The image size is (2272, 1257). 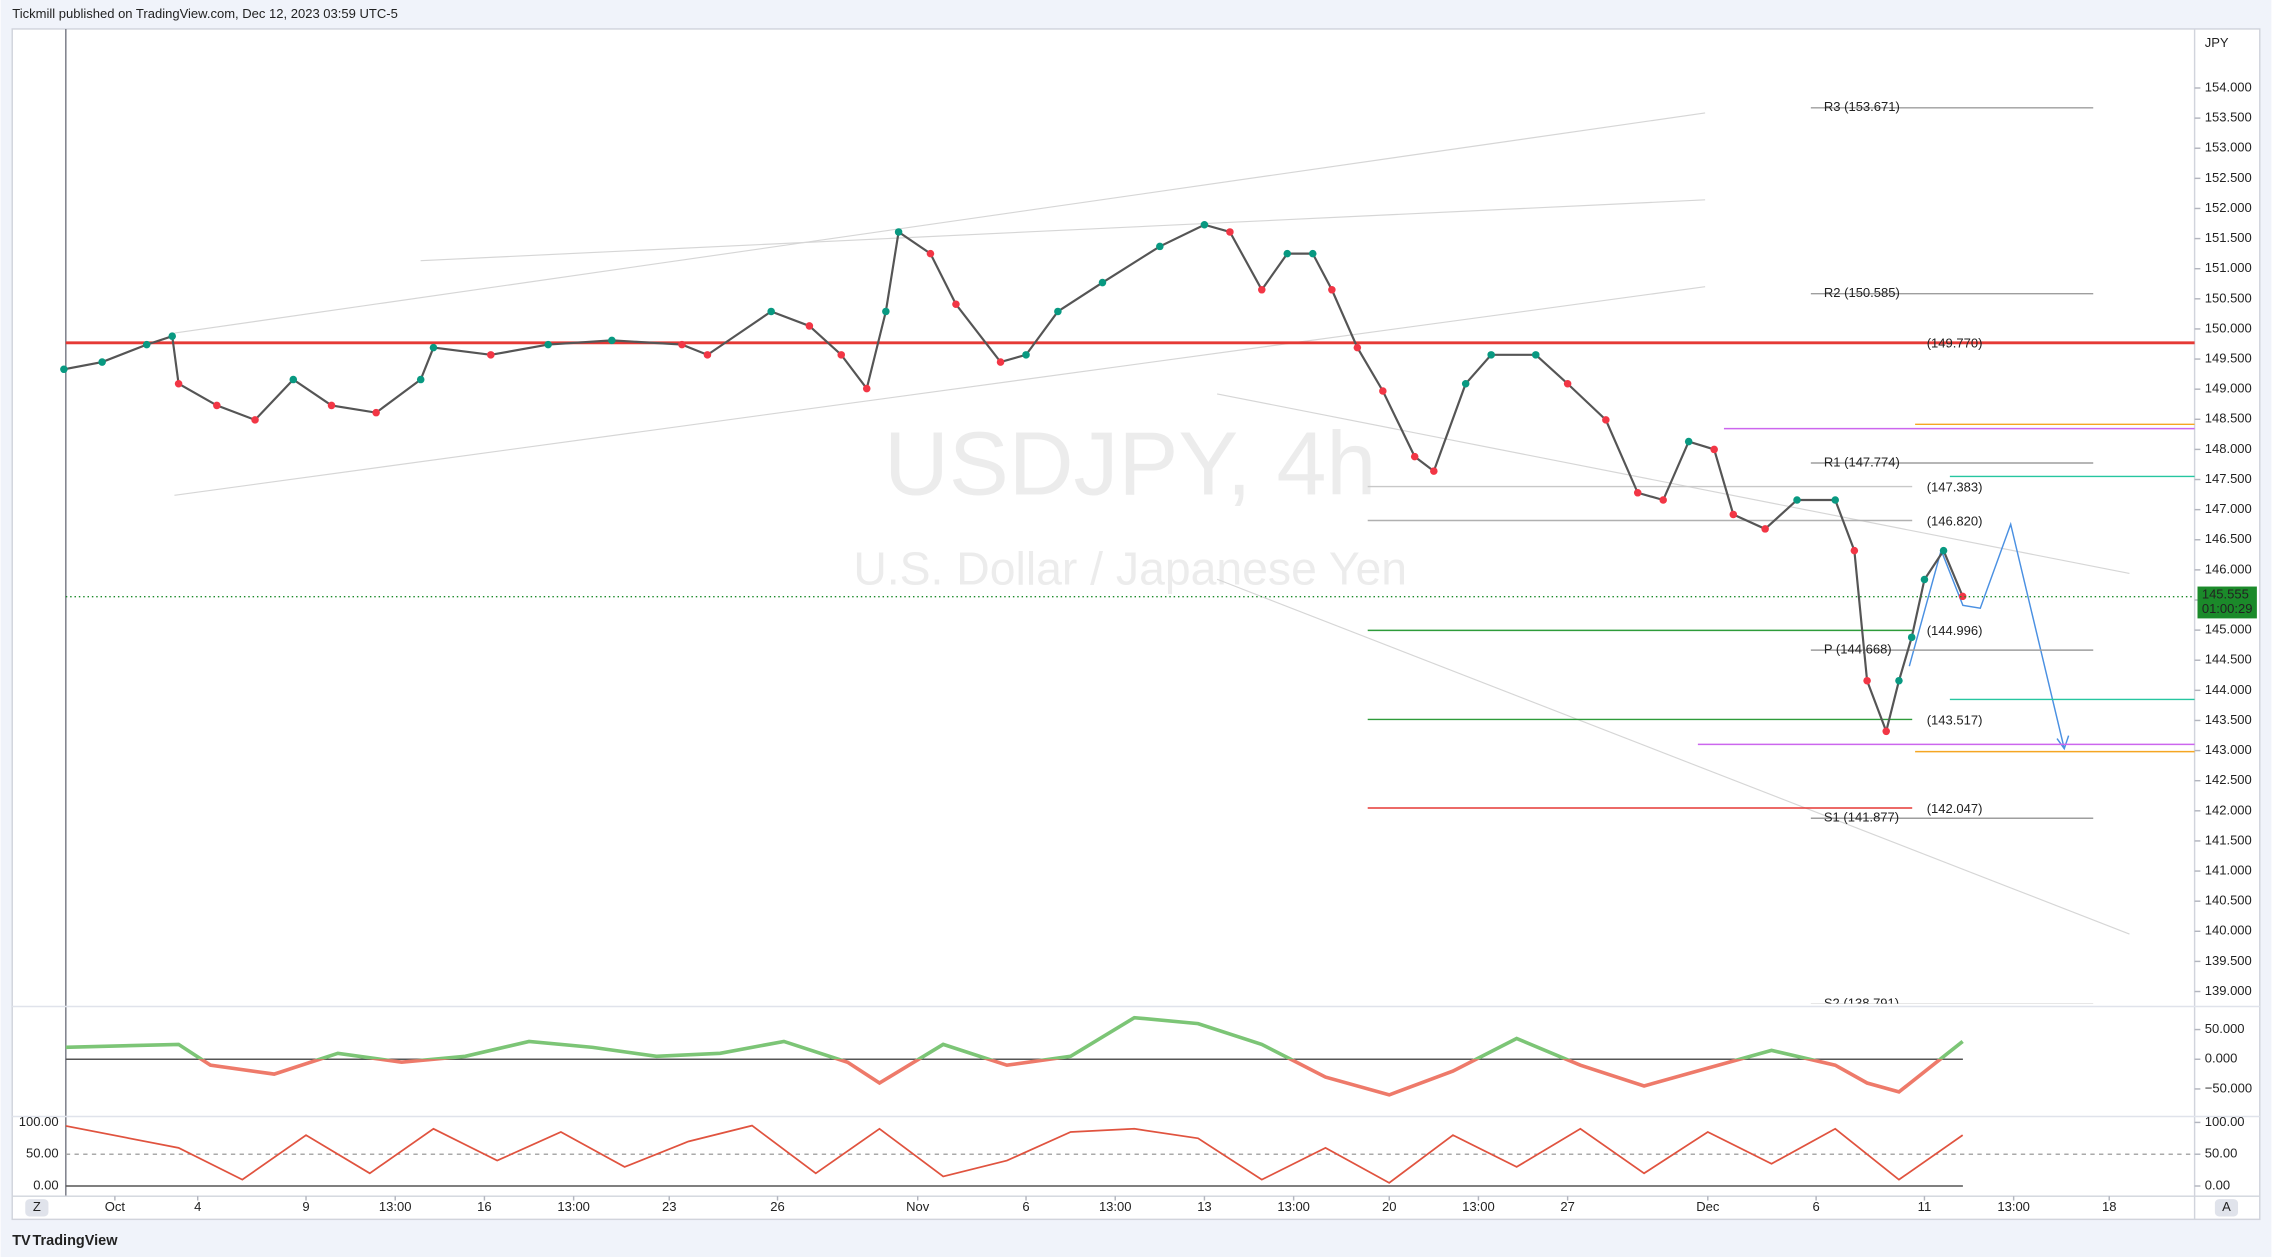 I want to click on x-tick-label: 20, so click(x=1389, y=1206).